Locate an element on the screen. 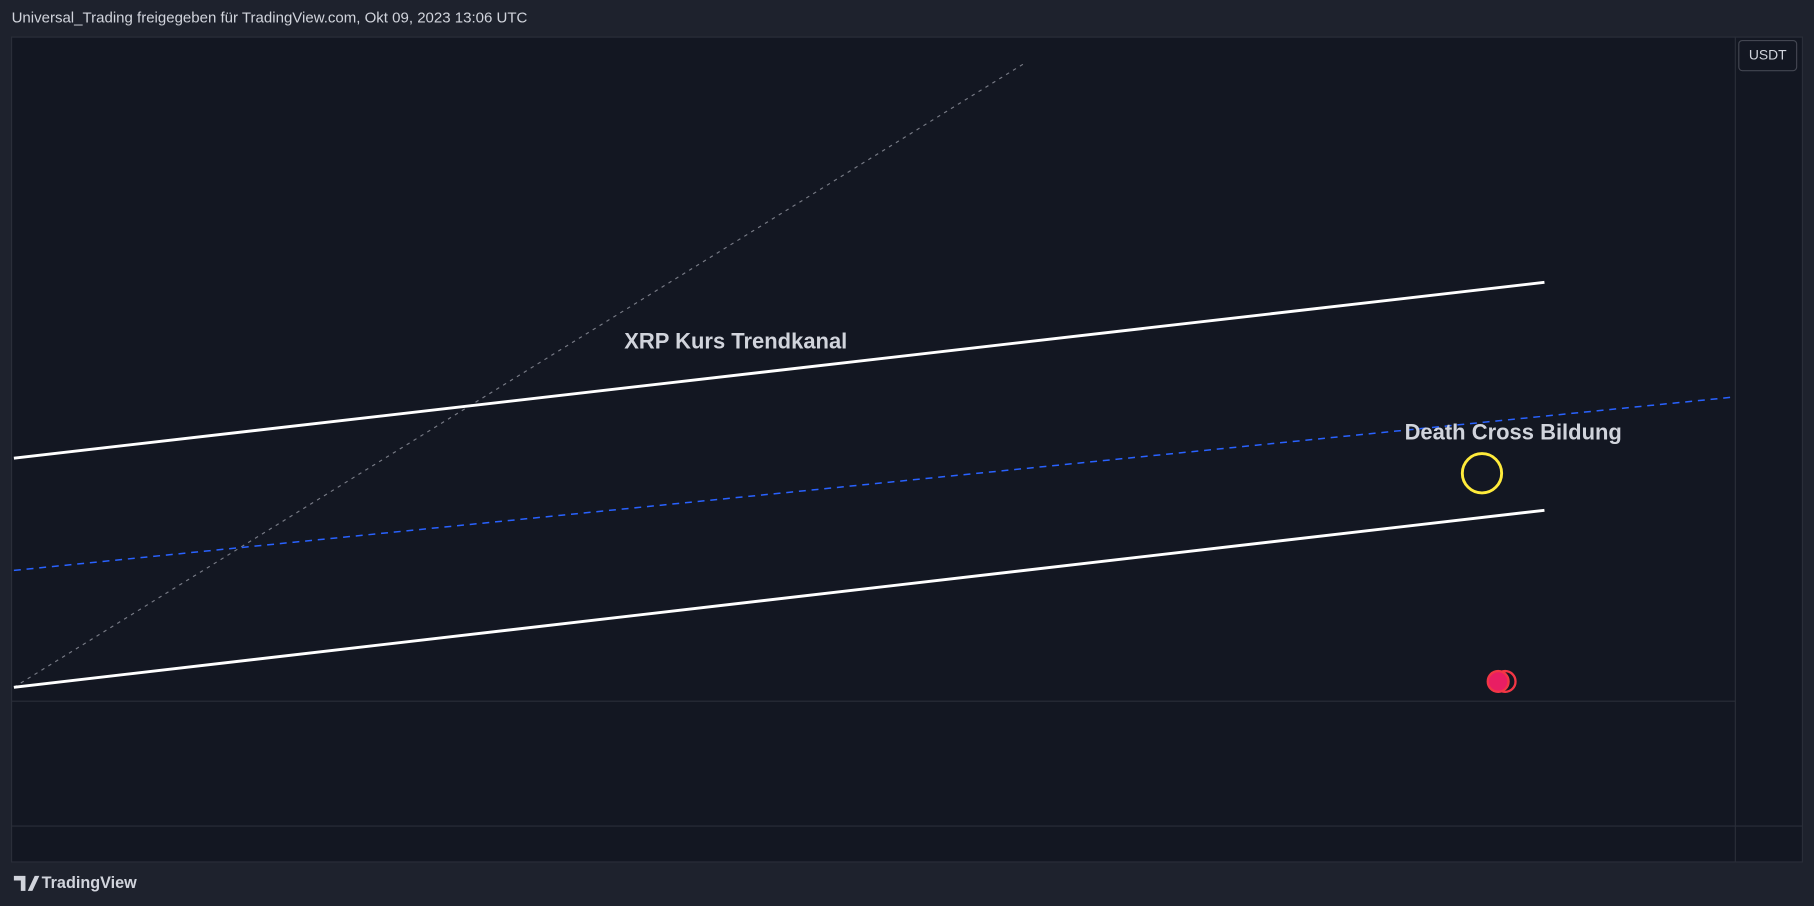  currency-button is located at coordinates (1768, 55).